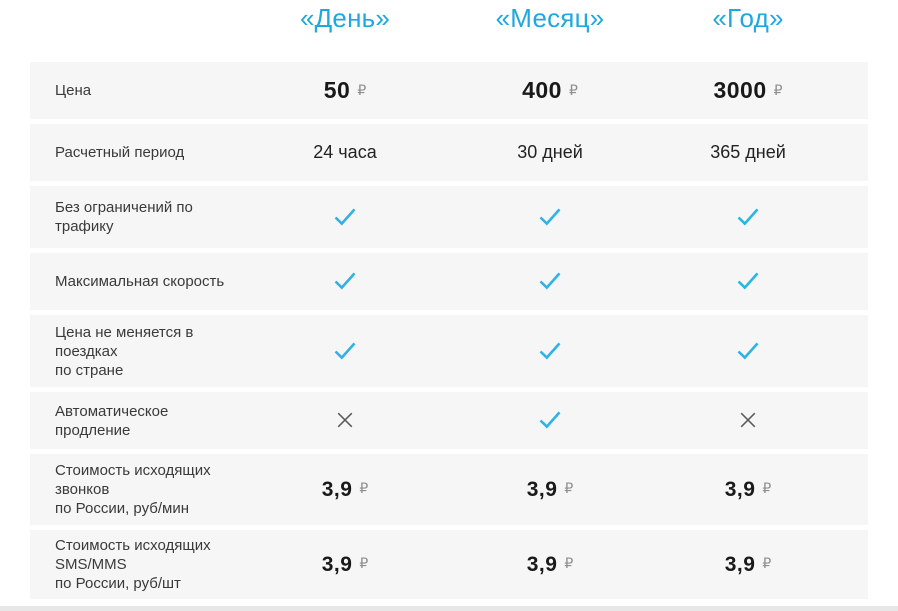  I want to click on table-row-auto-renewal: Автоматическое продление, so click(449, 420).